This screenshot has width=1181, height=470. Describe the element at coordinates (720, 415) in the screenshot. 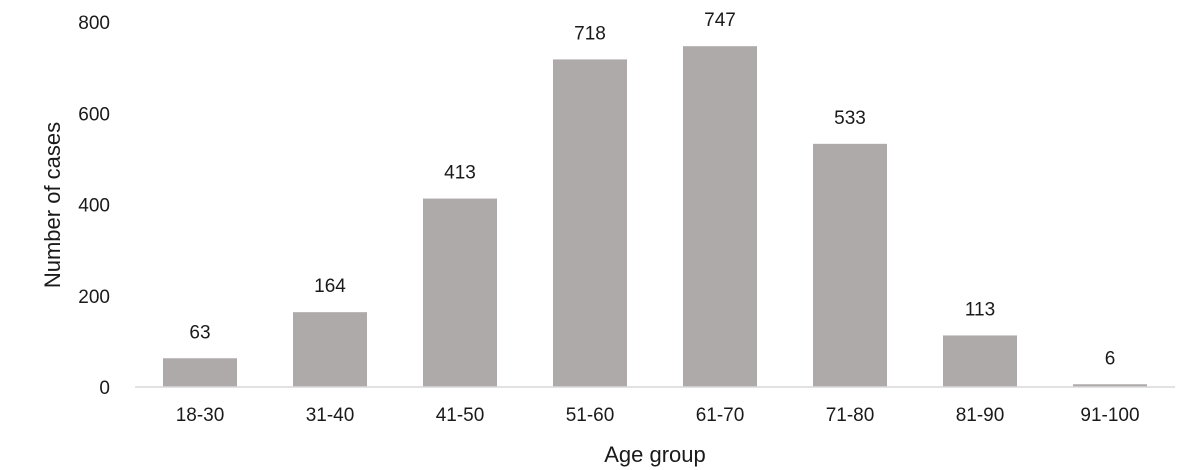

I see `x-tick-label: 61-70` at that location.